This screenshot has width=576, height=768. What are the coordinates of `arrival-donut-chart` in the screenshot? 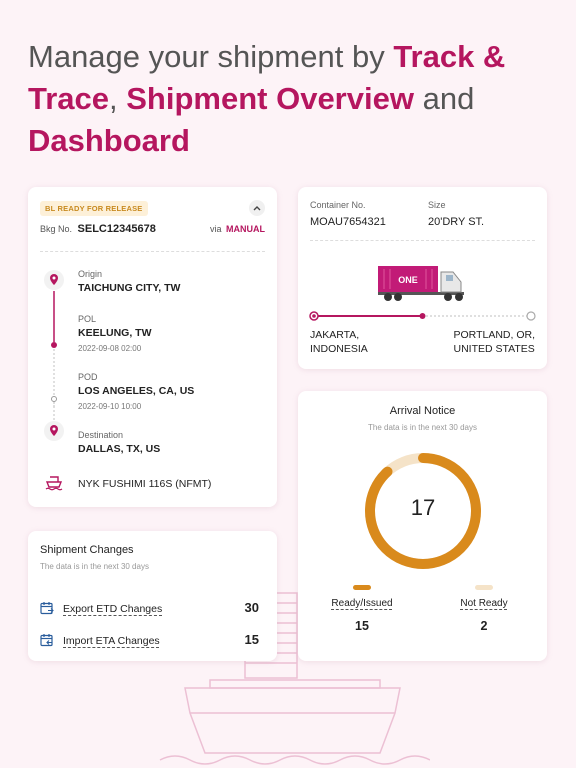 It's located at (423, 511).